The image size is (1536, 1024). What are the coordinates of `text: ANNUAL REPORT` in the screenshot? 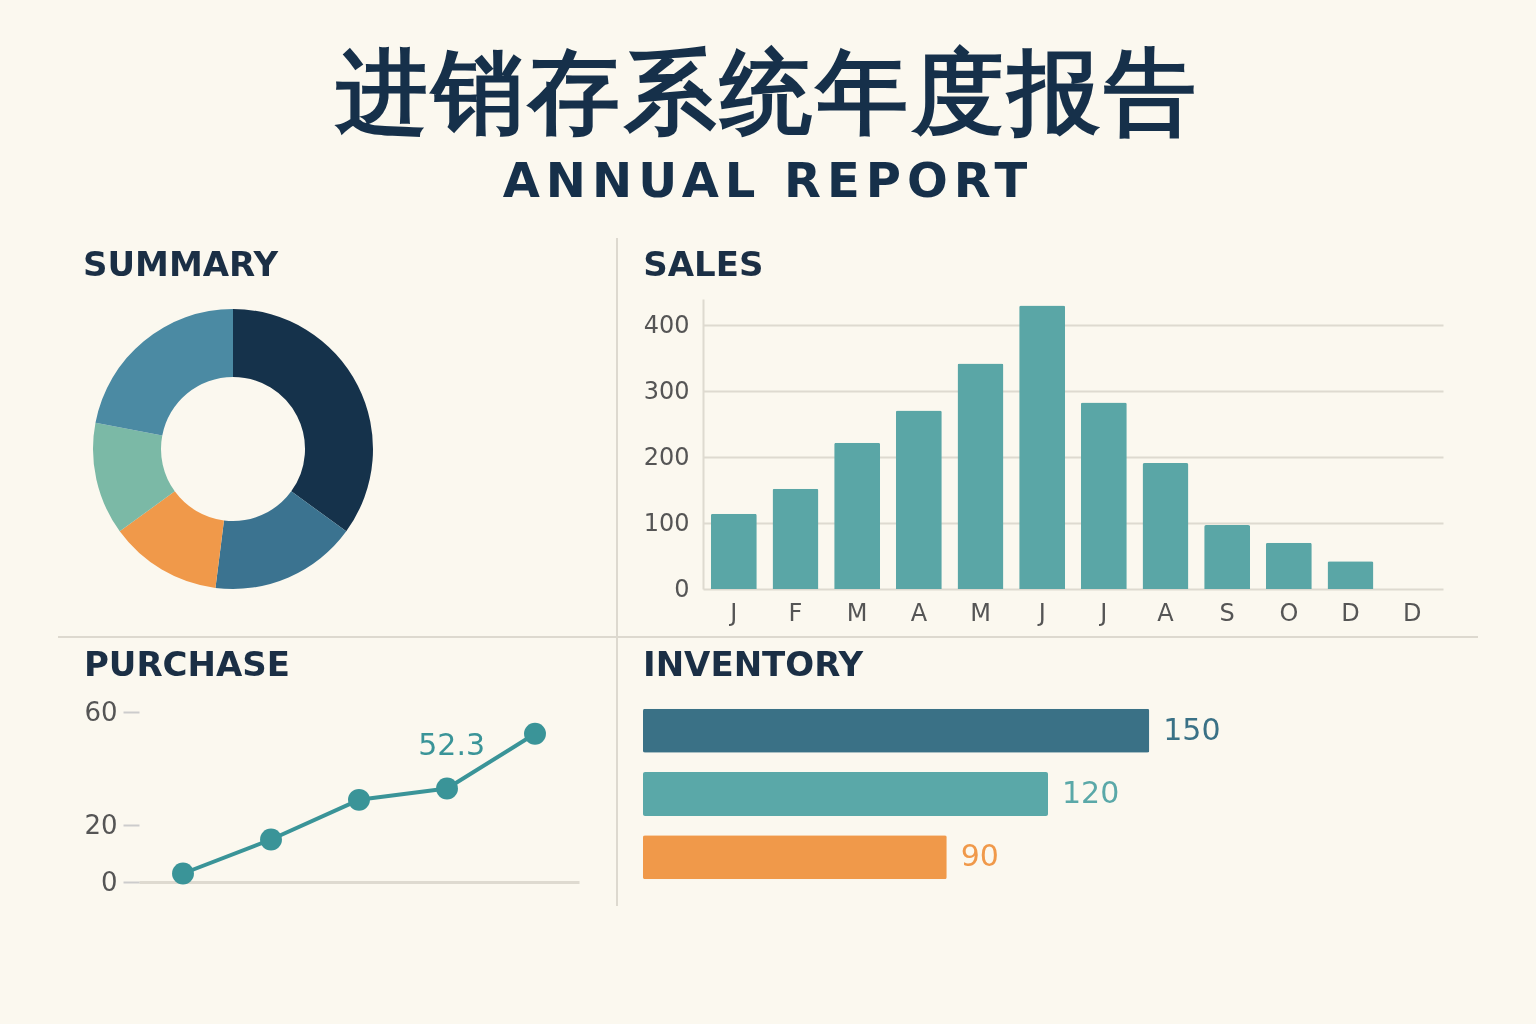 It's located at (768, 179).